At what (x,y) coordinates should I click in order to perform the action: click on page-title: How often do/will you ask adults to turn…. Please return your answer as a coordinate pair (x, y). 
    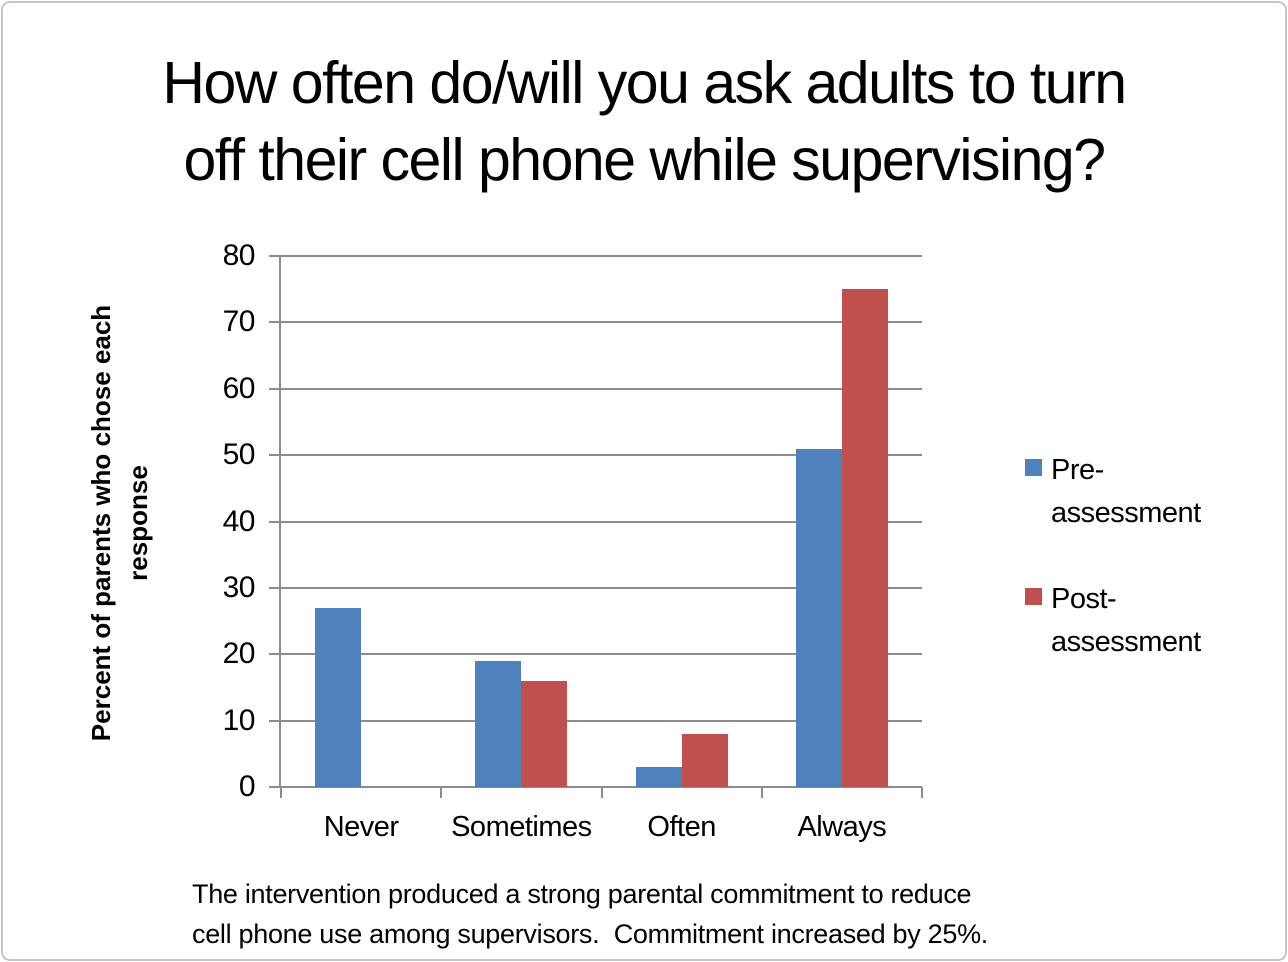
    Looking at the image, I should click on (644, 122).